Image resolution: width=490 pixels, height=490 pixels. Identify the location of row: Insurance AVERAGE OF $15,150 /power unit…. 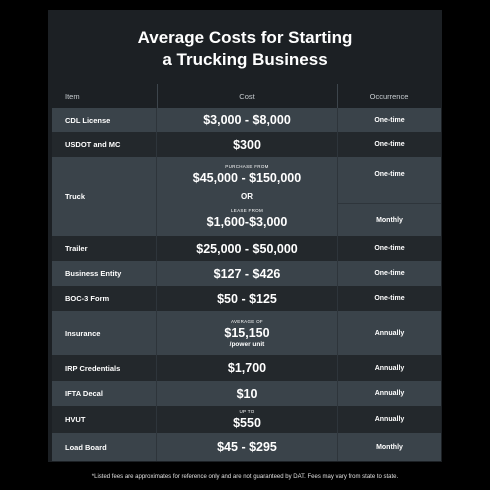
(246, 333).